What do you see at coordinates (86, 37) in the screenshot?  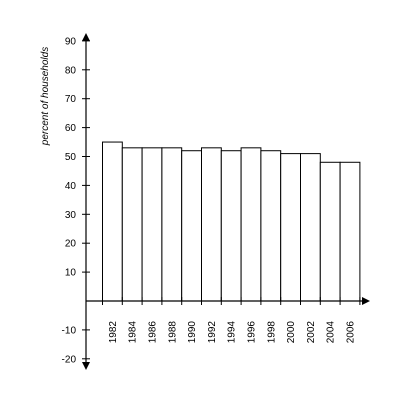 I see `y-axis-arrow-up-icon` at bounding box center [86, 37].